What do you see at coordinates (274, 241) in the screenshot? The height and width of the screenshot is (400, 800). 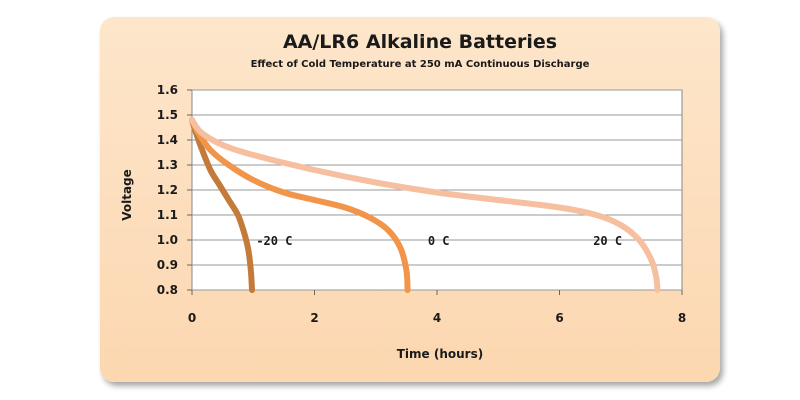 I see `series-label: -20 C` at bounding box center [274, 241].